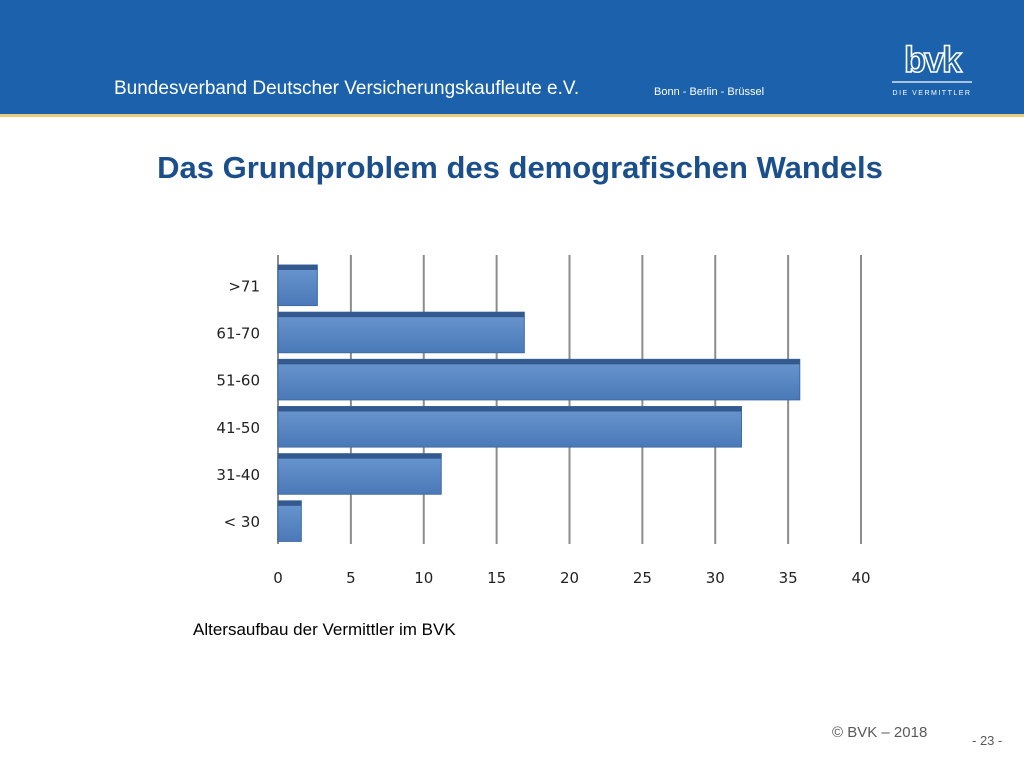 This screenshot has height=768, width=1024. I want to click on bvk-logo: bvk, so click(932, 60).